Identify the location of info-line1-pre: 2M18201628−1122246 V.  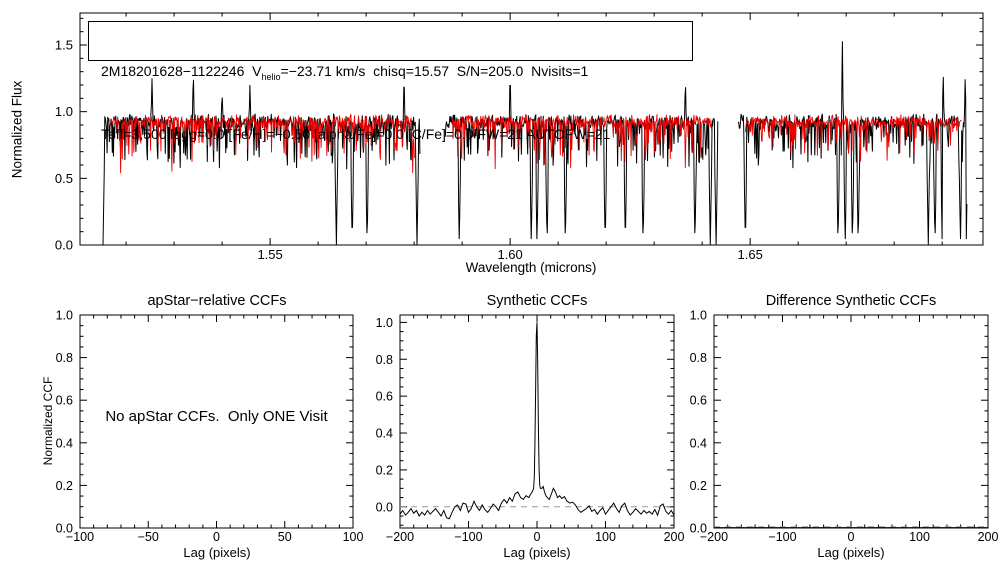
(181, 71).